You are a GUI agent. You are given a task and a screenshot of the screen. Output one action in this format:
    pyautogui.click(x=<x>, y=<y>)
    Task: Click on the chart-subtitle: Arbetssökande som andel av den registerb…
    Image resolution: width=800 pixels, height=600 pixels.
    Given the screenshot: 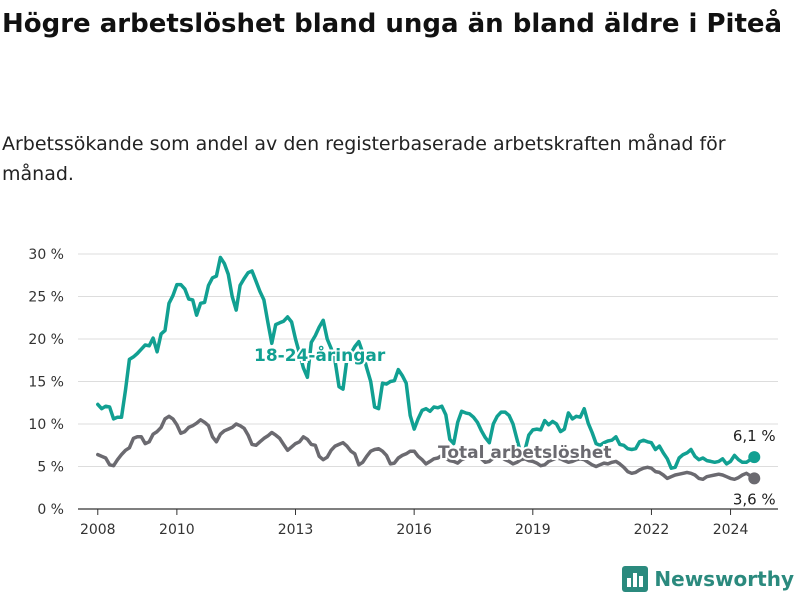 What is the action you would take?
    pyautogui.click(x=364, y=159)
    